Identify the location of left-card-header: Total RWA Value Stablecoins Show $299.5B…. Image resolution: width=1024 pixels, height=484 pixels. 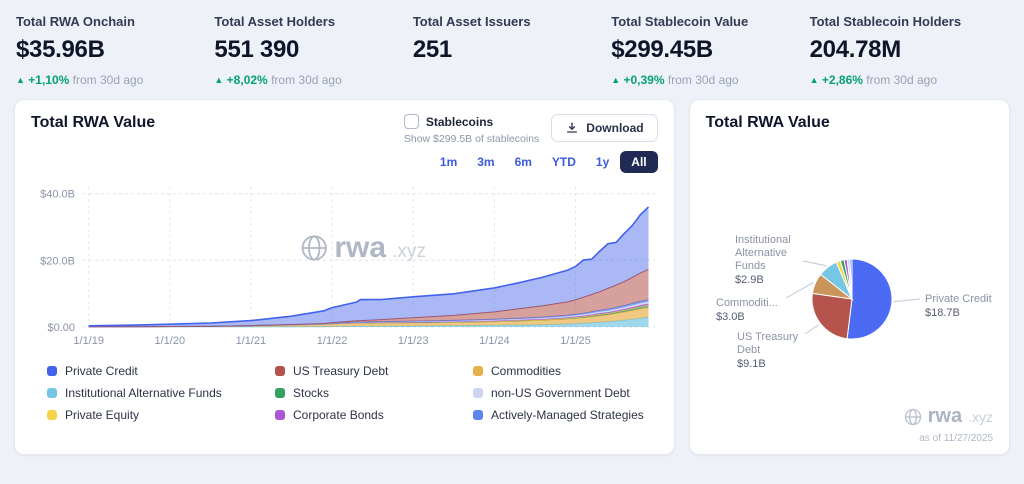
(344, 129).